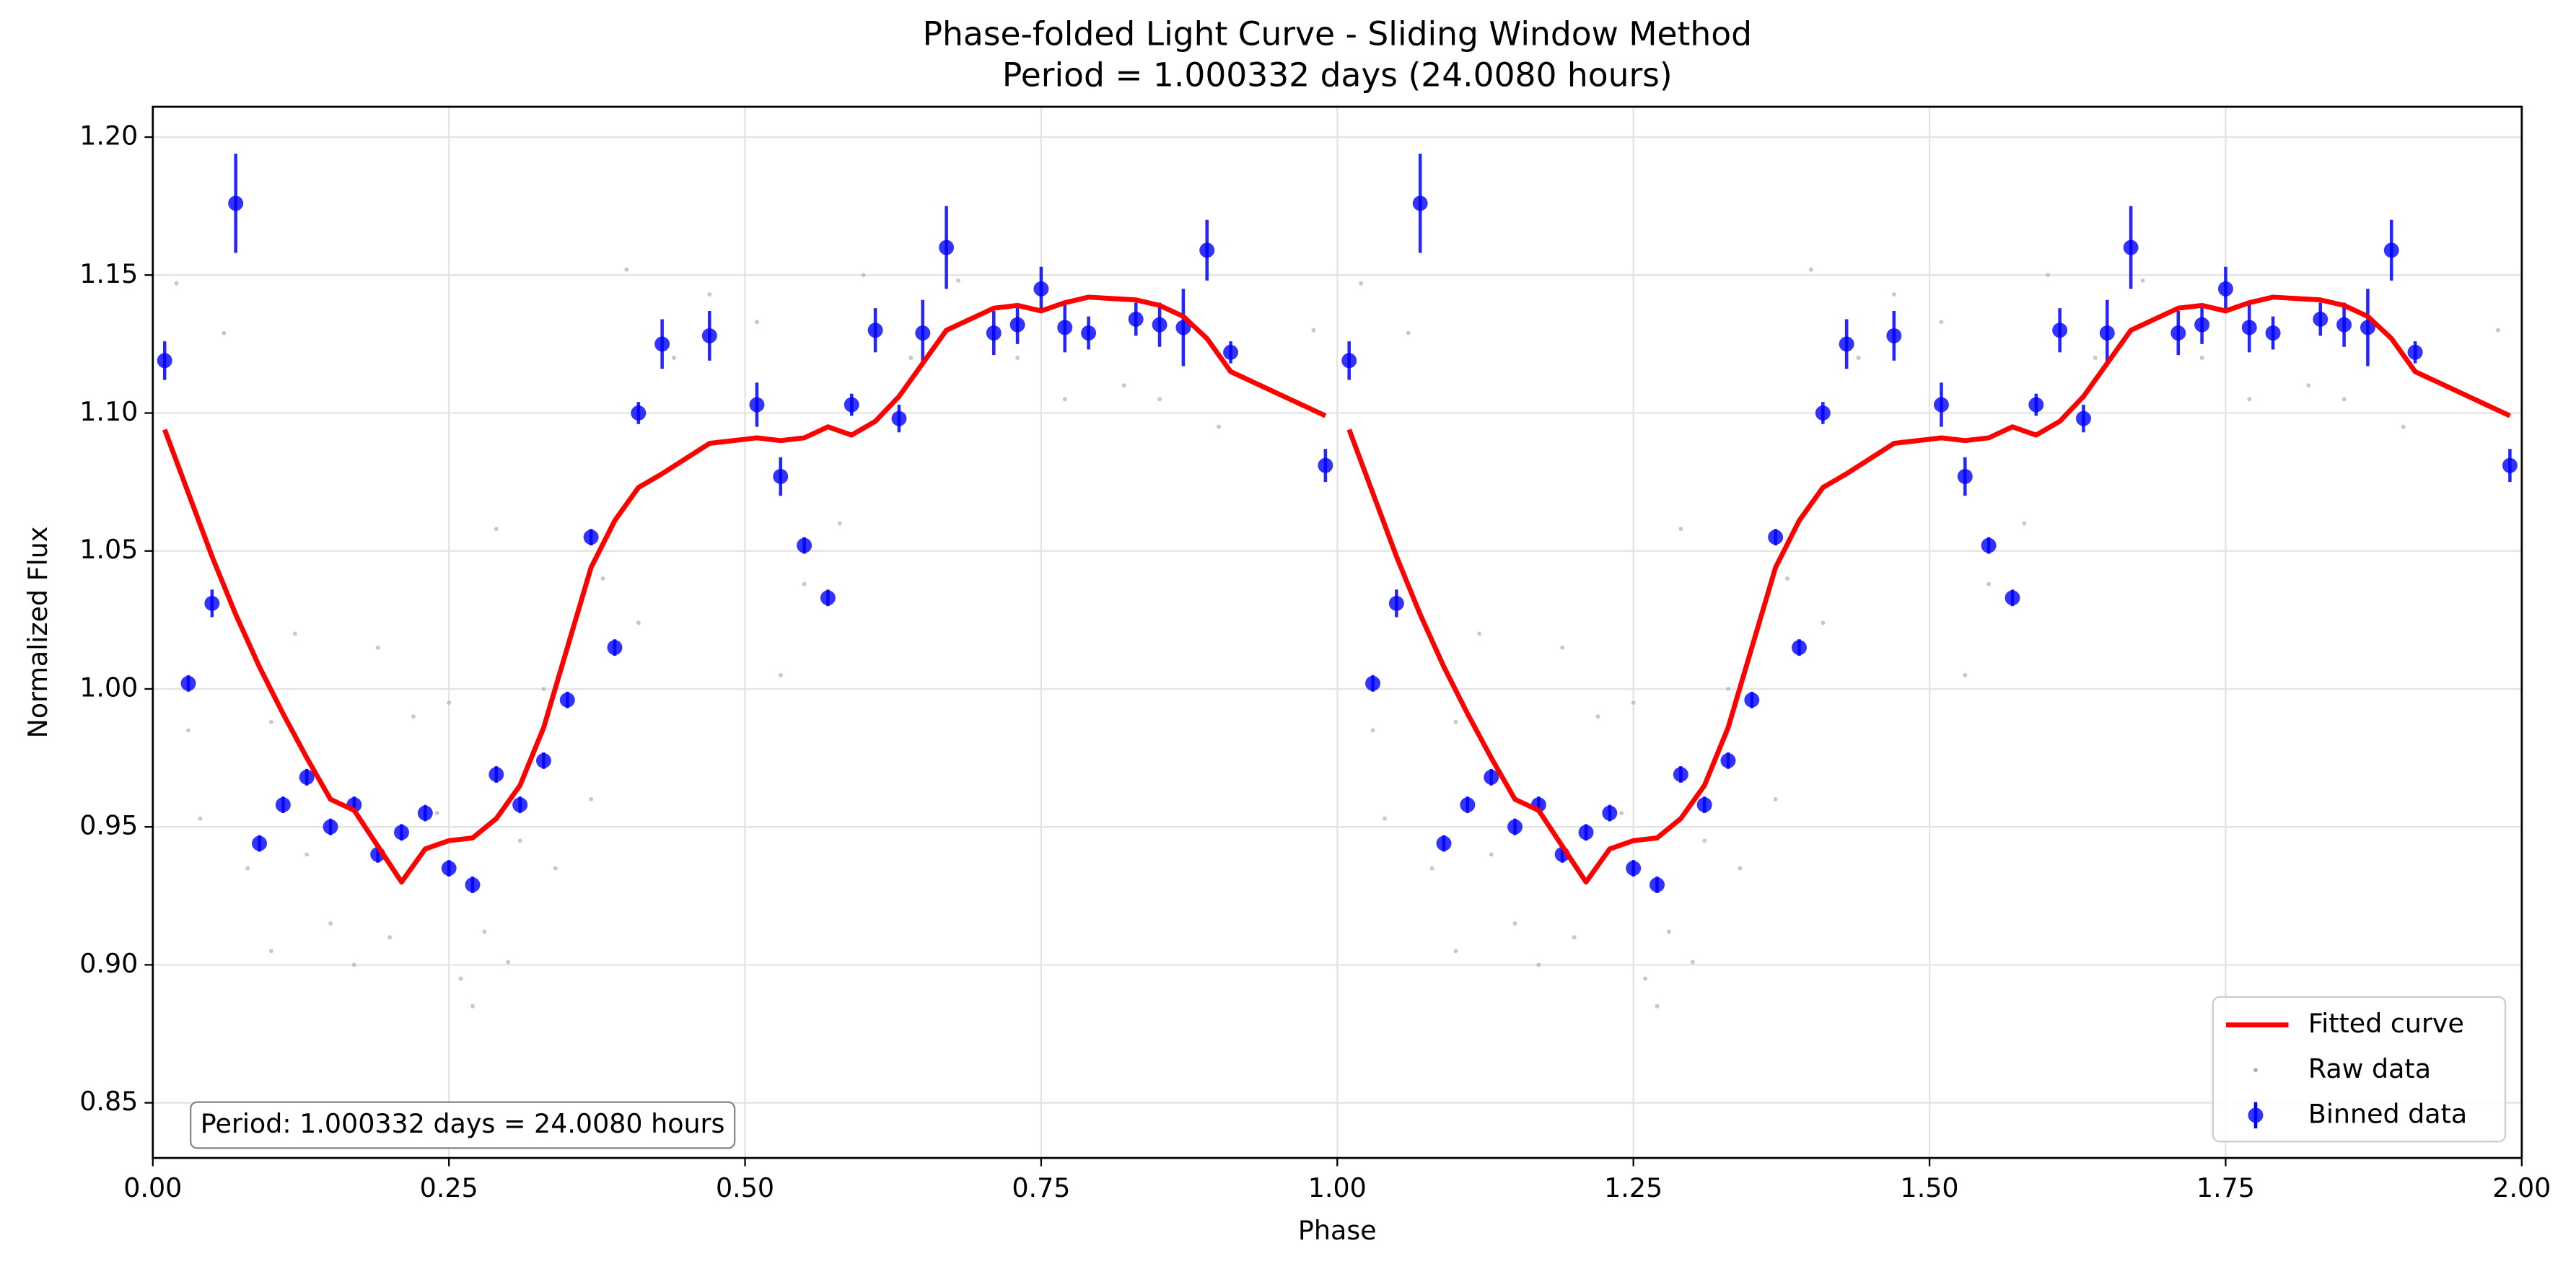  Describe the element at coordinates (1633, 1187) in the screenshot. I see `x-tick-label: 1.25` at that location.